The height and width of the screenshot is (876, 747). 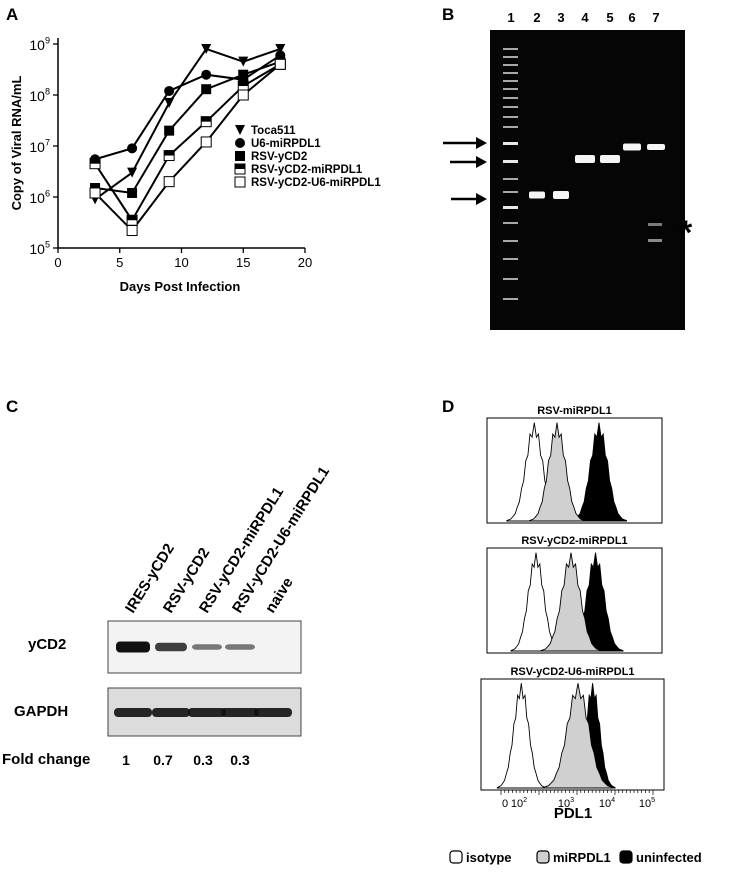 I want to click on gel-arrow-top, so click(x=465, y=143).